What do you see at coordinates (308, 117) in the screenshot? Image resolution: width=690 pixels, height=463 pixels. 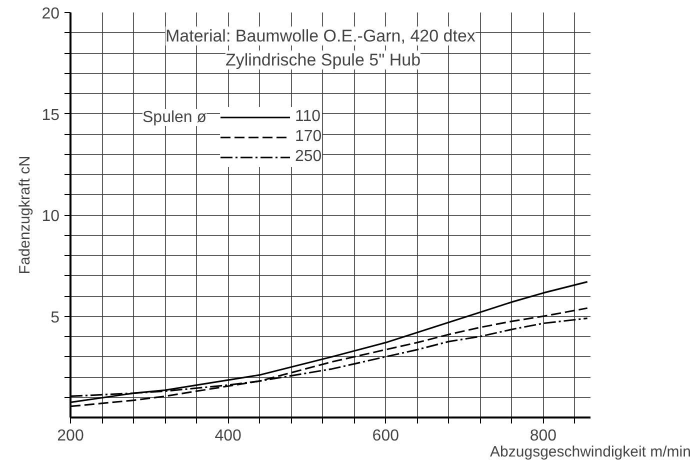 I see `legend-label: 110` at bounding box center [308, 117].